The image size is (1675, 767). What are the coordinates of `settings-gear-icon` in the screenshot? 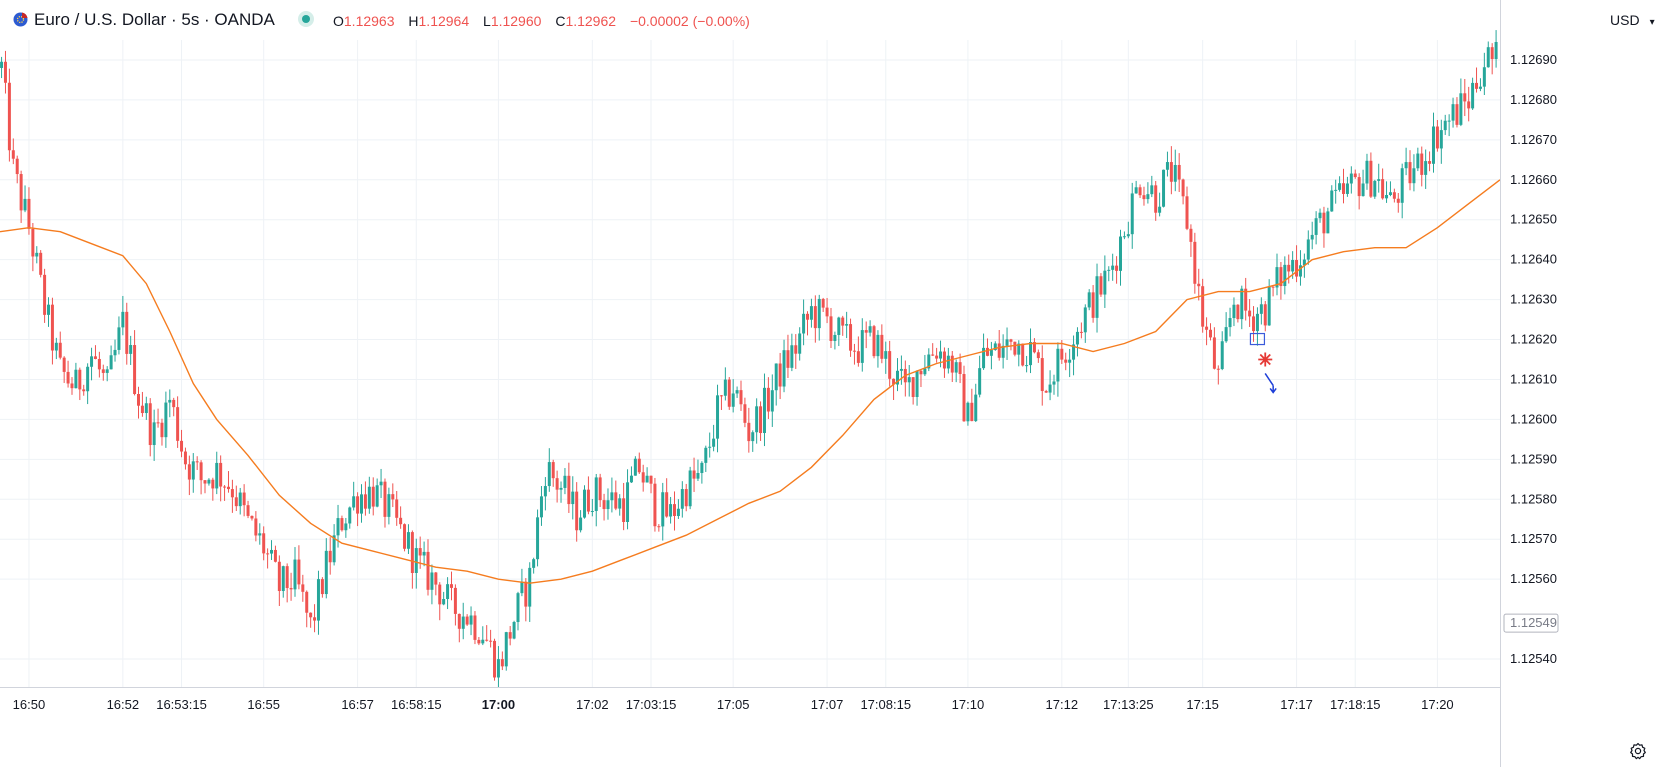 It's located at (1638, 751).